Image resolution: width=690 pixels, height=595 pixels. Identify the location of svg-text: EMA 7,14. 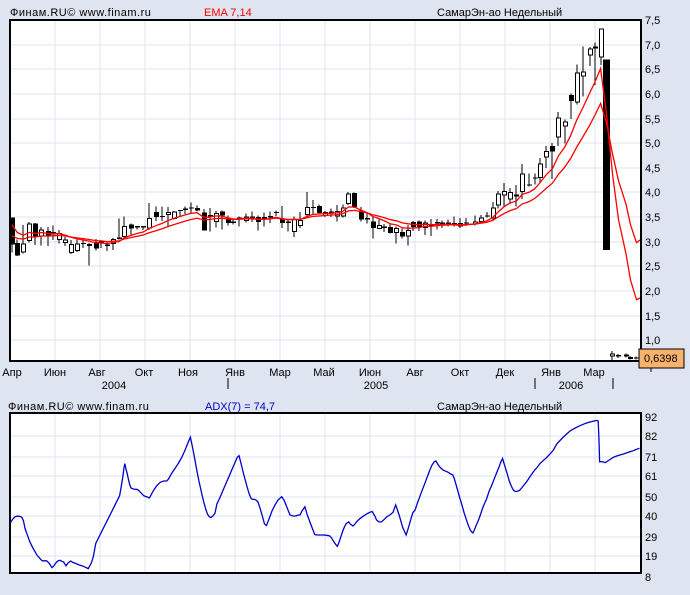
(228, 13).